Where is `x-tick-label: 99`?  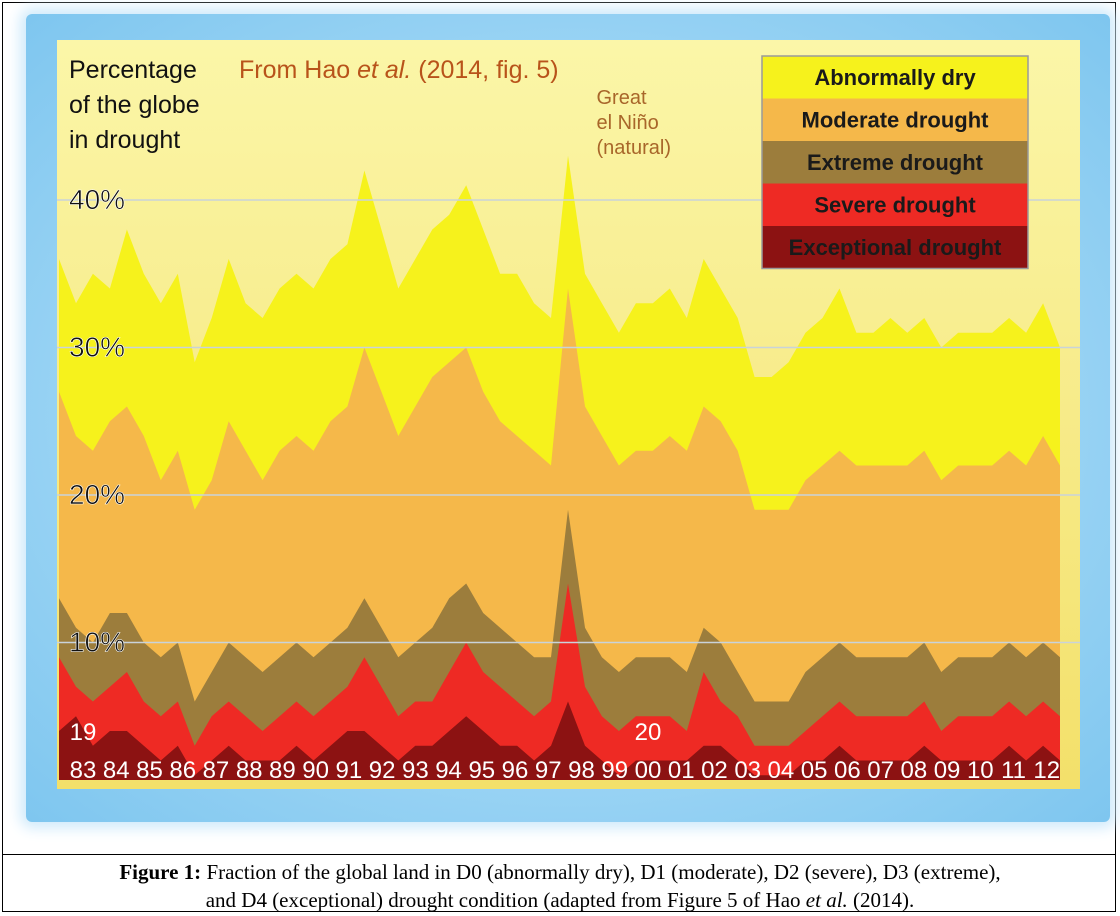 x-tick-label: 99 is located at coordinates (614, 770).